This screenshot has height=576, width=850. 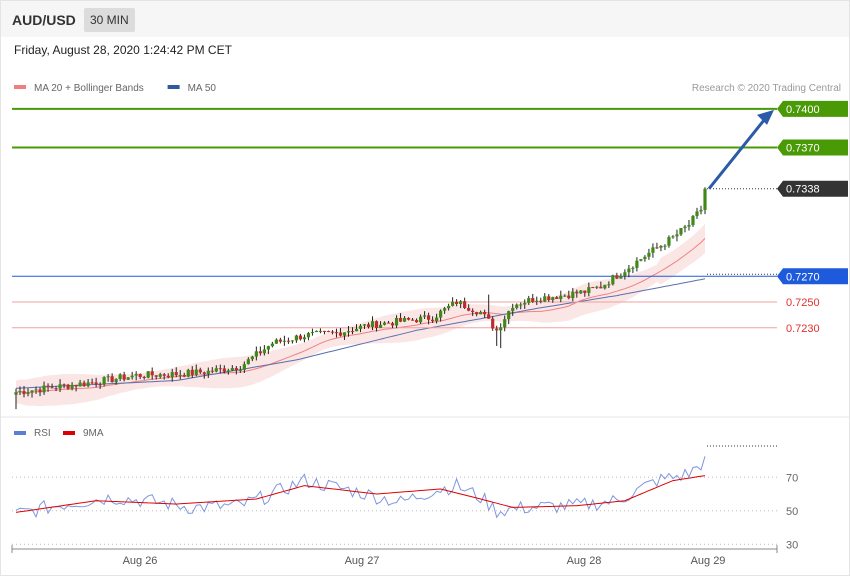 What do you see at coordinates (766, 88) in the screenshot?
I see `credit-text: Research © 2020 Trading Central` at bounding box center [766, 88].